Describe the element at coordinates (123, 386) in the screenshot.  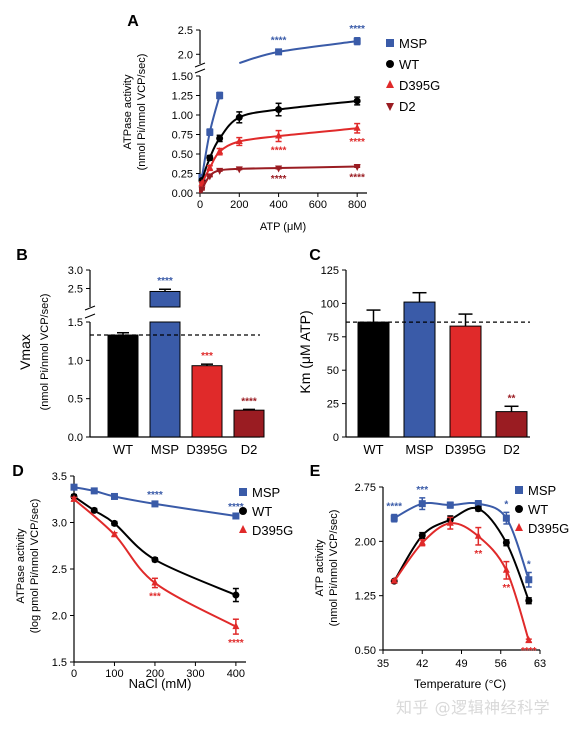
I see `bar-wt-b` at that location.